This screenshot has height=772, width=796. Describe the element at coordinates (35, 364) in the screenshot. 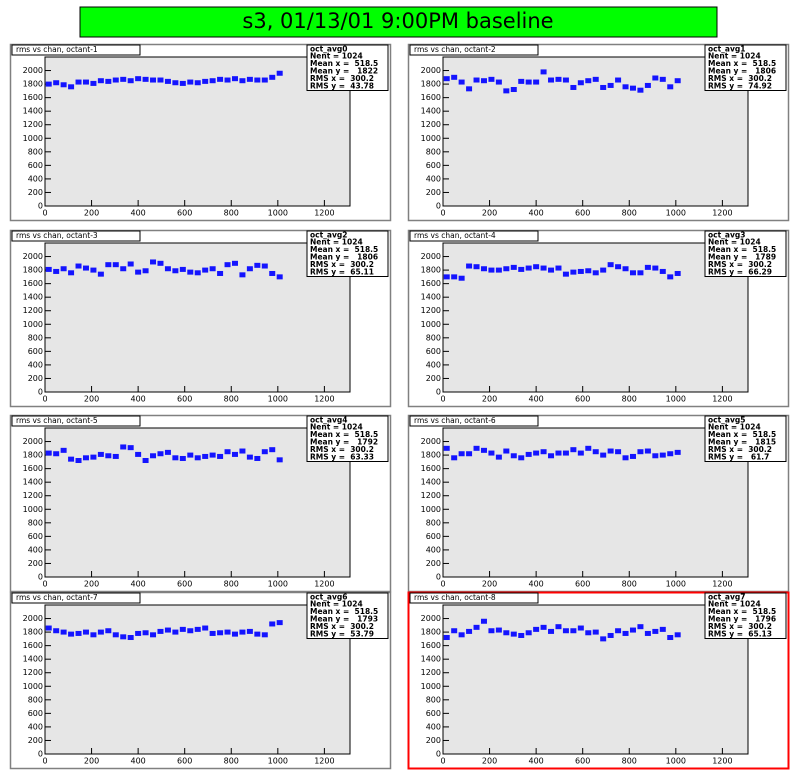

I see `y-tick-label: 400` at that location.